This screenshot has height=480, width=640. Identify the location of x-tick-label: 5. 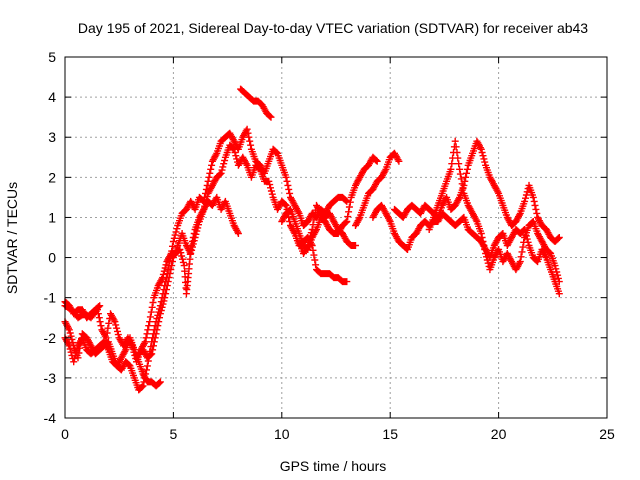
(174, 434).